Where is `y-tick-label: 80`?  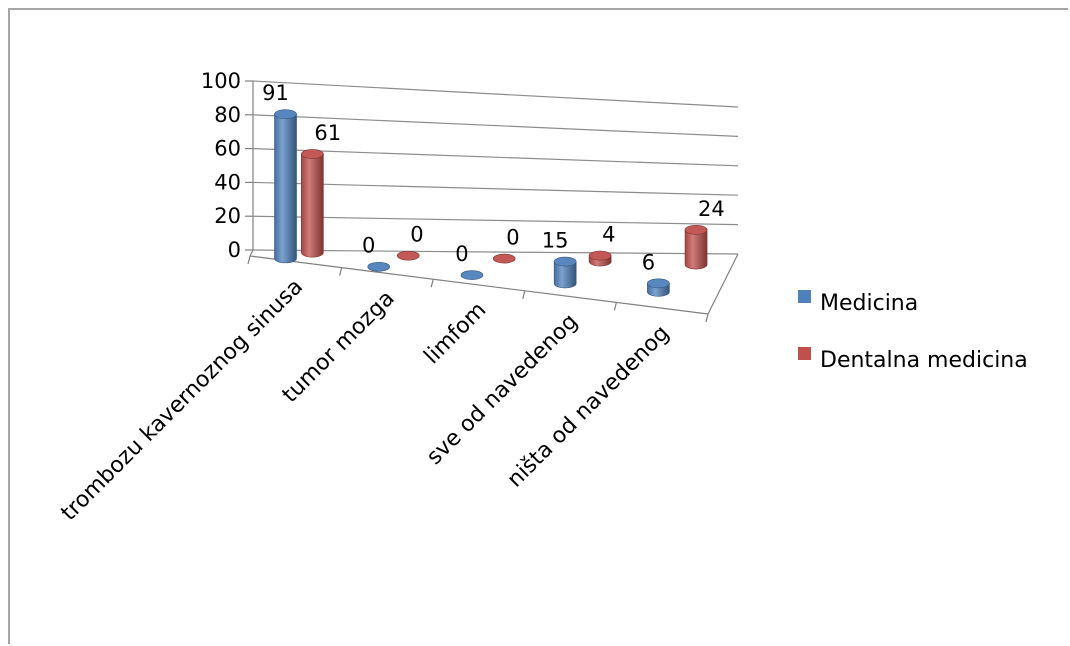 y-tick-label: 80 is located at coordinates (227, 115).